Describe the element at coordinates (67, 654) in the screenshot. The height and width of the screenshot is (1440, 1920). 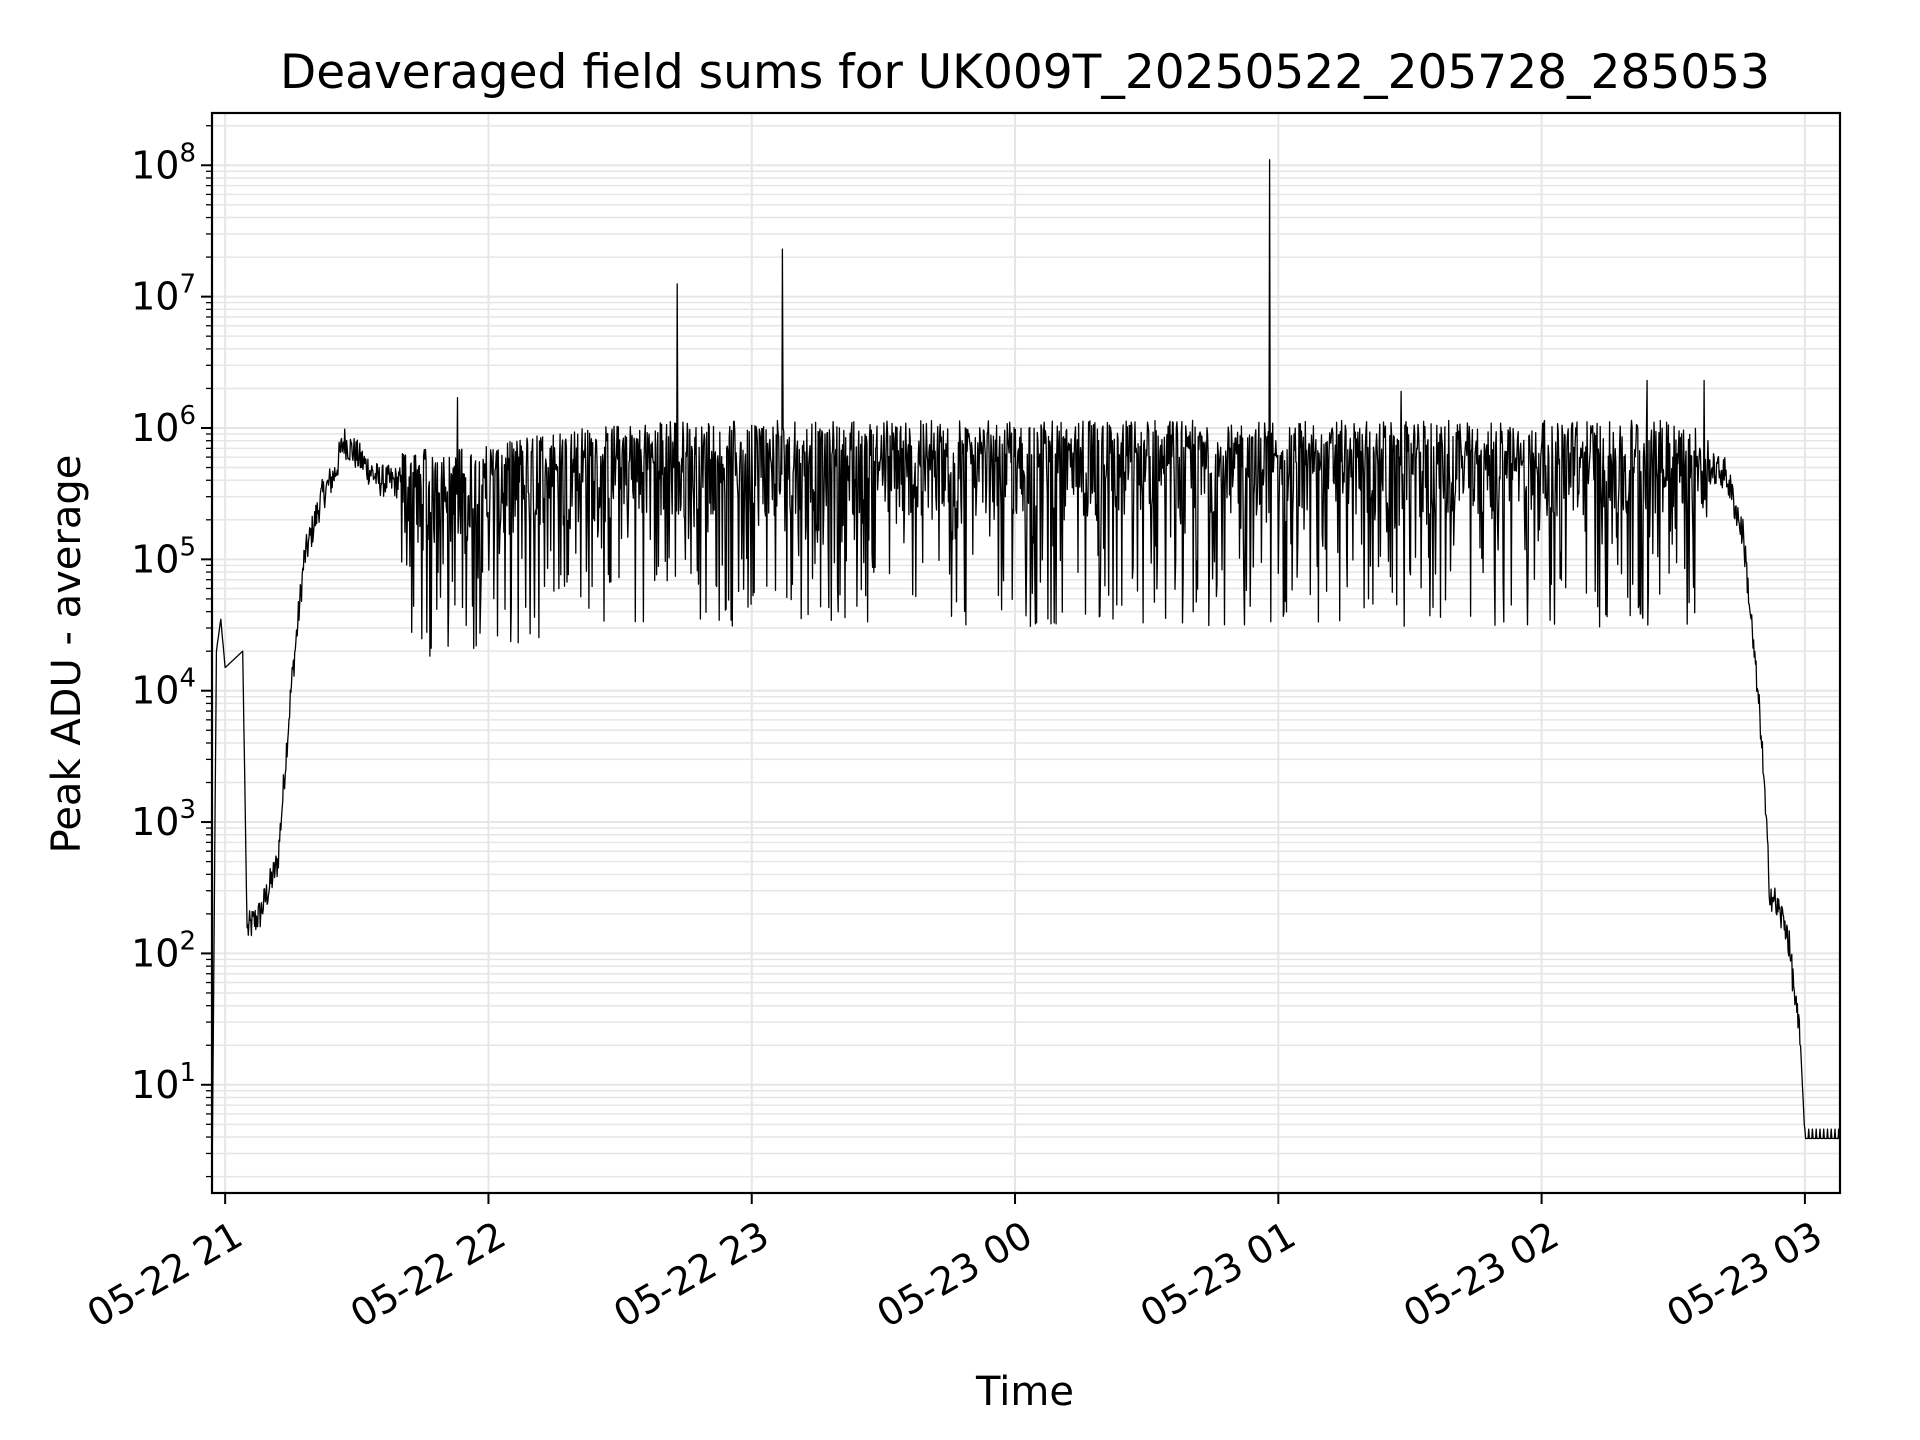
I see `y-axis-label: Peak ADU - average` at that location.